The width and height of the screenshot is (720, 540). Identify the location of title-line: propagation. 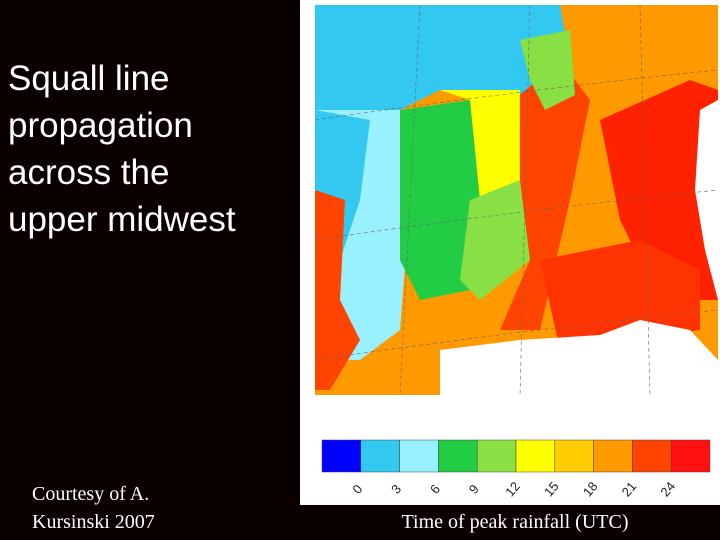
(100, 125).